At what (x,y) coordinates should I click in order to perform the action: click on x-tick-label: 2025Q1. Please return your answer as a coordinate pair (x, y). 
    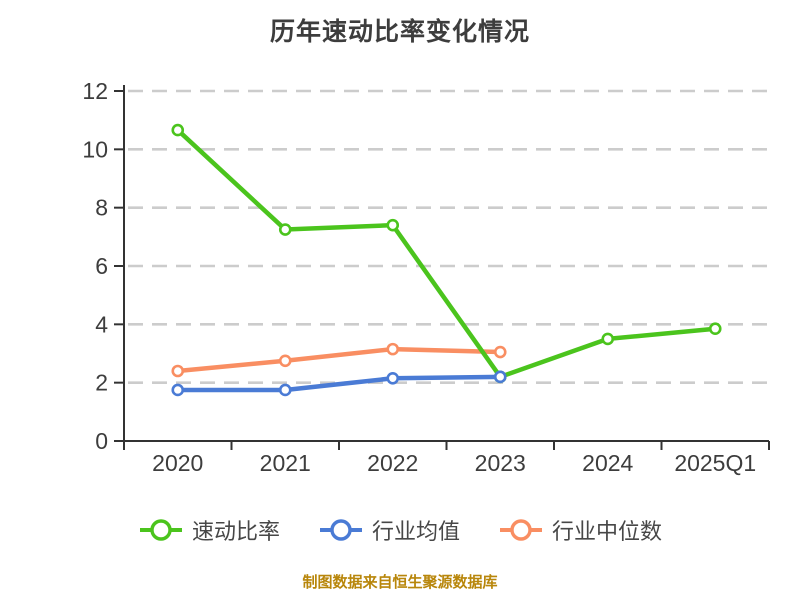
    Looking at the image, I should click on (715, 463).